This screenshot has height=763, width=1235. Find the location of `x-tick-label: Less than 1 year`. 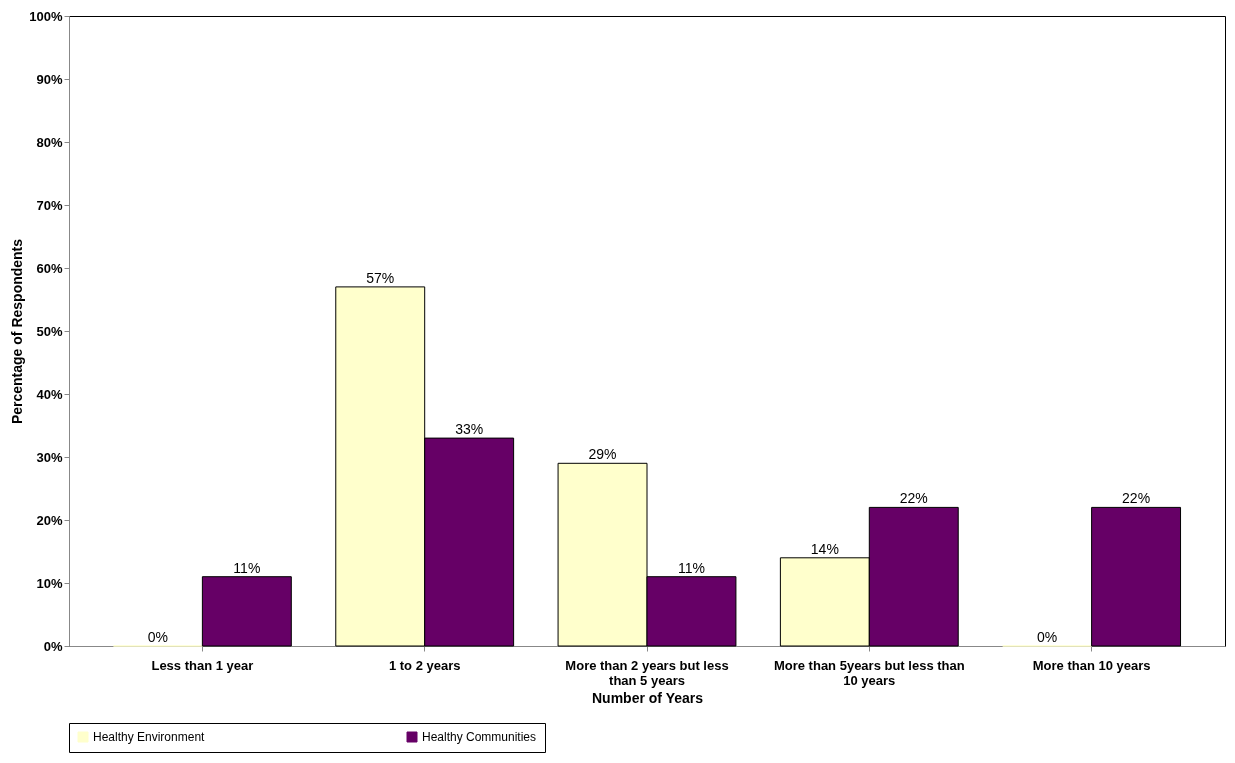

x-tick-label: Less than 1 year is located at coordinates (202, 665).